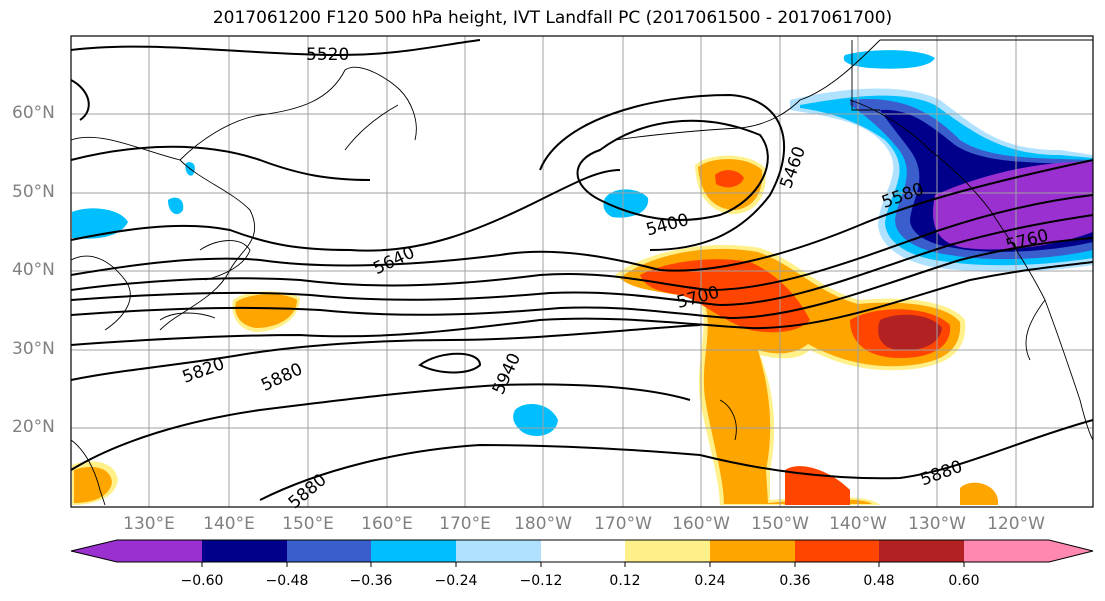  Describe the element at coordinates (858, 524) in the screenshot. I see `lon-label-140w: 140°W` at that location.